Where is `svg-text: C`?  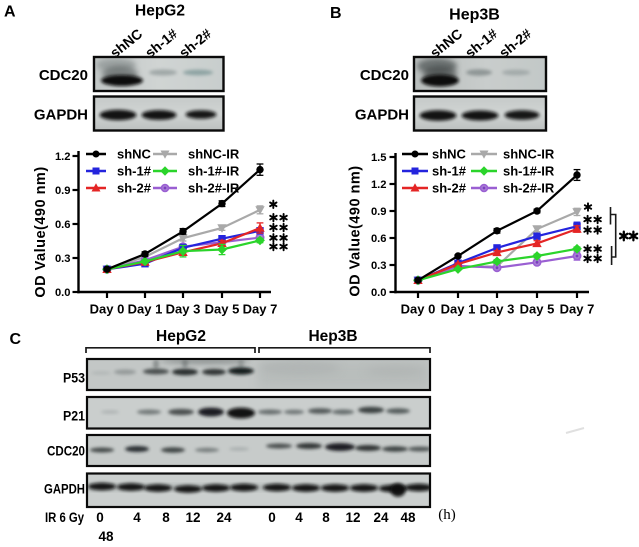 svg-text: C is located at coordinates (16, 339).